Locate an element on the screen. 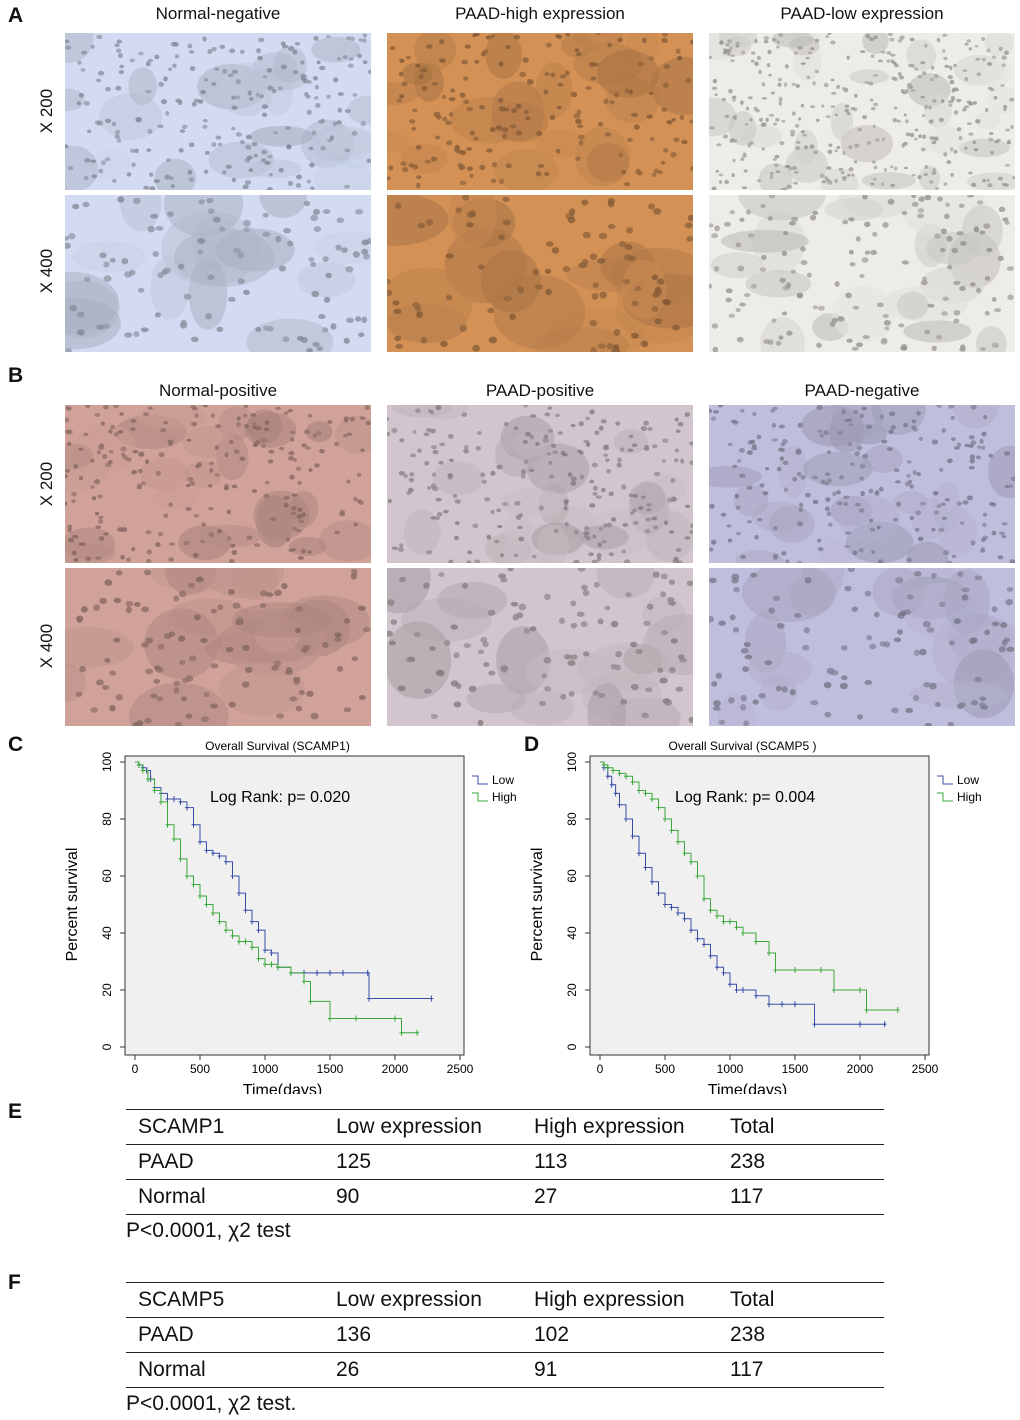  table-row: PAAD 125 113 238 is located at coordinates (505, 1162).